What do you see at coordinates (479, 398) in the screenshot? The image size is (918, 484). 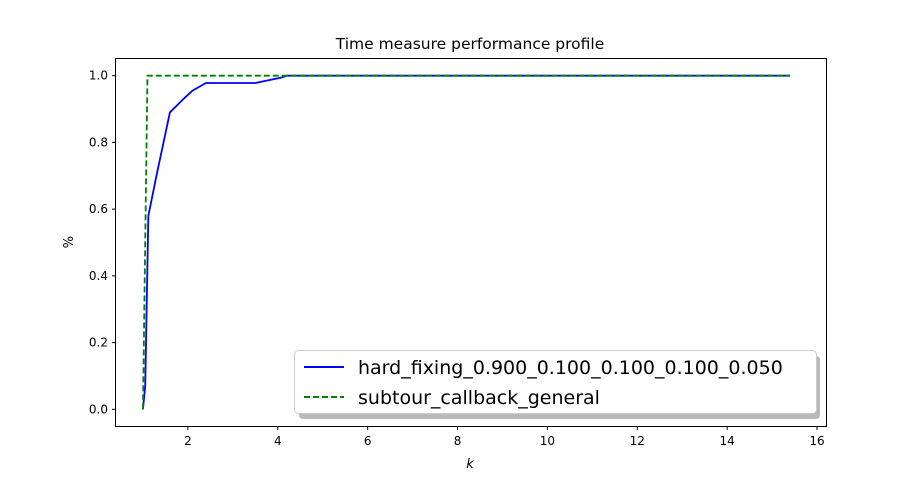 I see `legend-label-subtour: subtour_callback_general` at bounding box center [479, 398].